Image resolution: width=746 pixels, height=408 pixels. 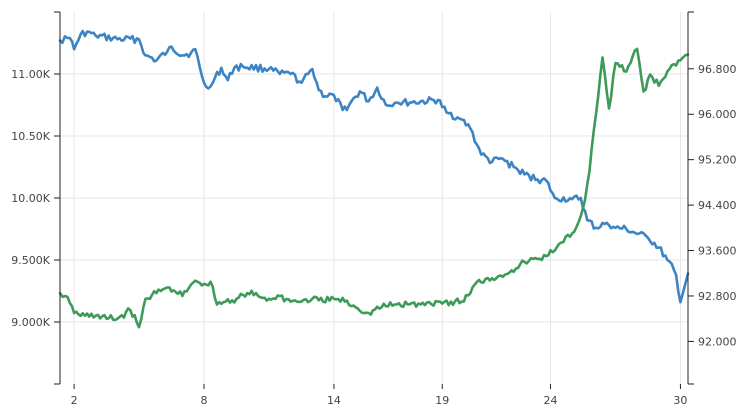 I want to click on y-left-tick-label: 9.000K, so click(x=30, y=322).